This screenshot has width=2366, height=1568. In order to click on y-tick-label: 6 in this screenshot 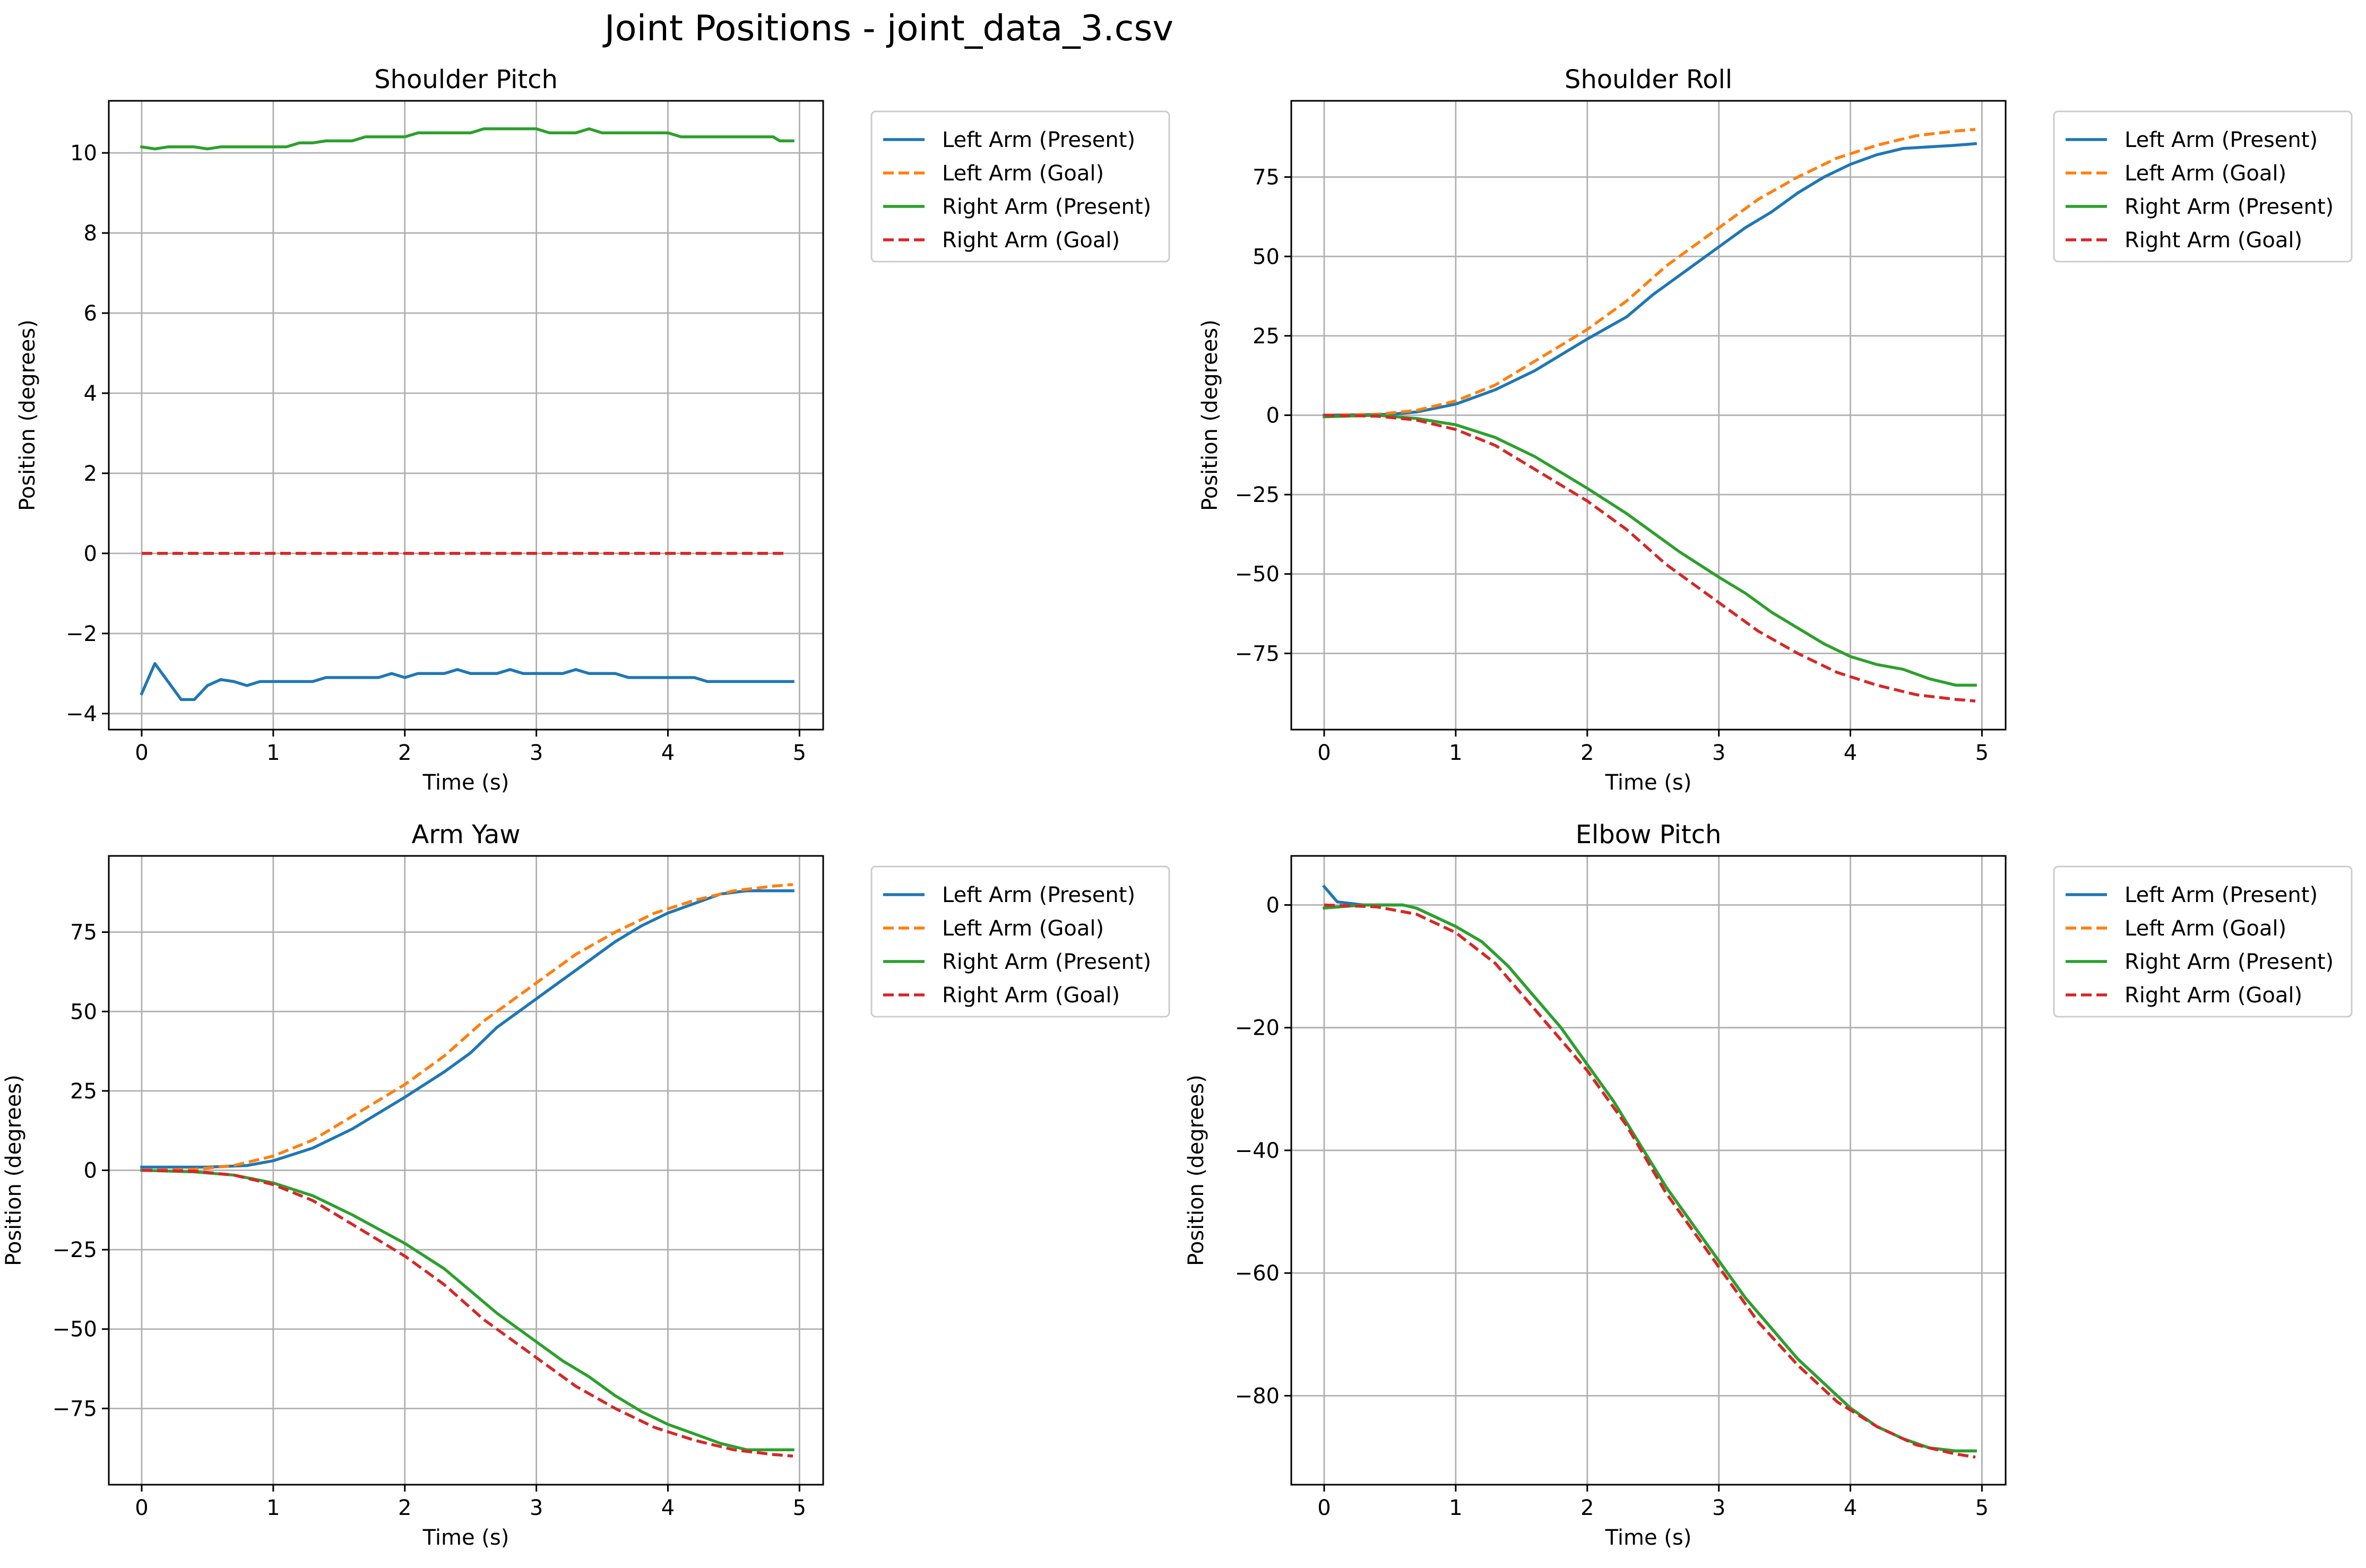, I will do `click(90, 313)`.